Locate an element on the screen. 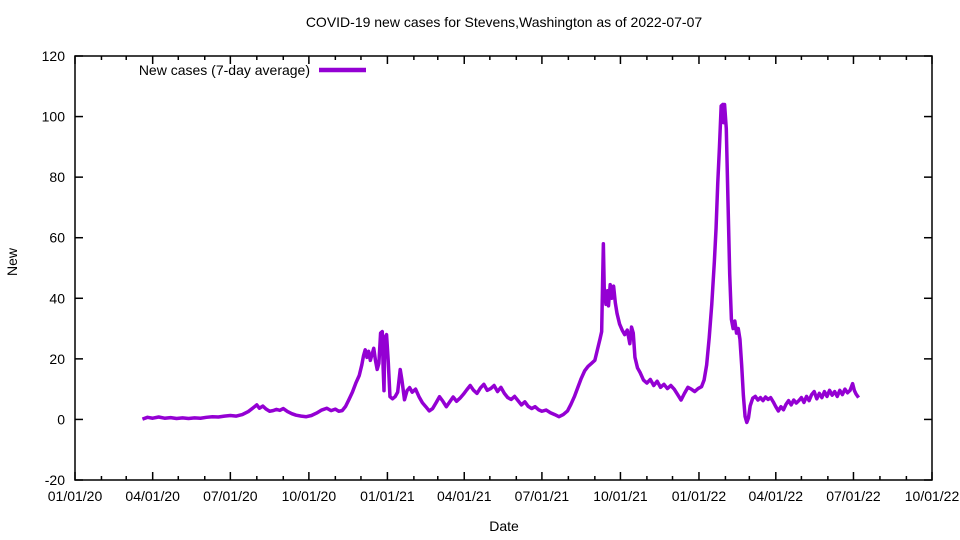  x-tick-label: 04/01/22 is located at coordinates (776, 496).